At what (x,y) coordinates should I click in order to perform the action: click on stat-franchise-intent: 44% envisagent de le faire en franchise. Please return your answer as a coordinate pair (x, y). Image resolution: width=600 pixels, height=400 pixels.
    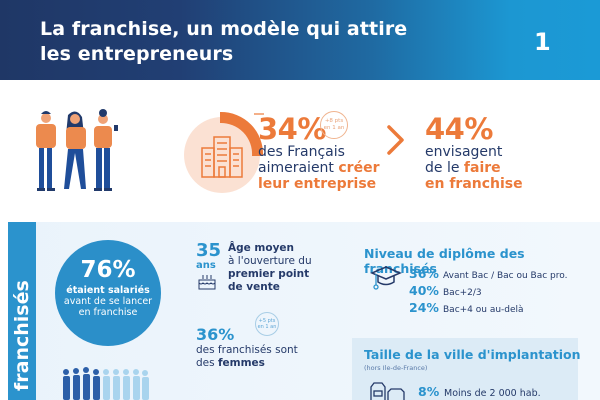
    Looking at the image, I should click on (474, 153).